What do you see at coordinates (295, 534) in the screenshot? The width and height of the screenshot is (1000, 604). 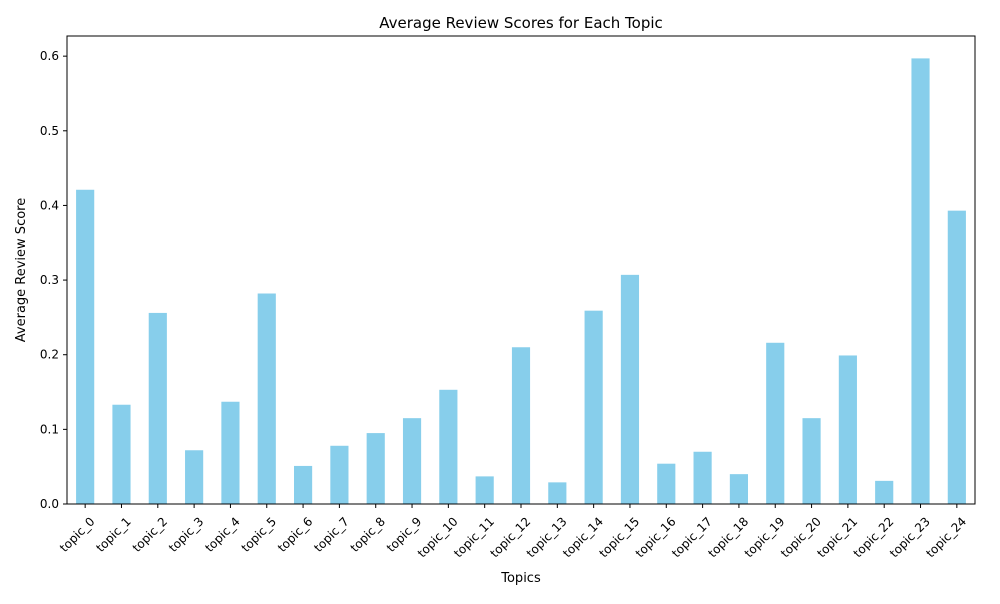 I see `x-tick-label: topic_6` at bounding box center [295, 534].